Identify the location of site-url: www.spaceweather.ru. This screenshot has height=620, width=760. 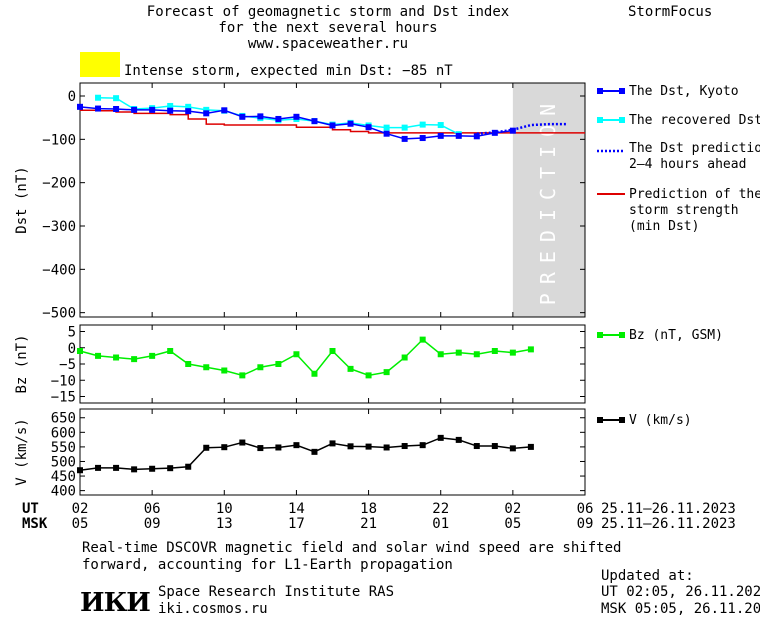
(328, 44).